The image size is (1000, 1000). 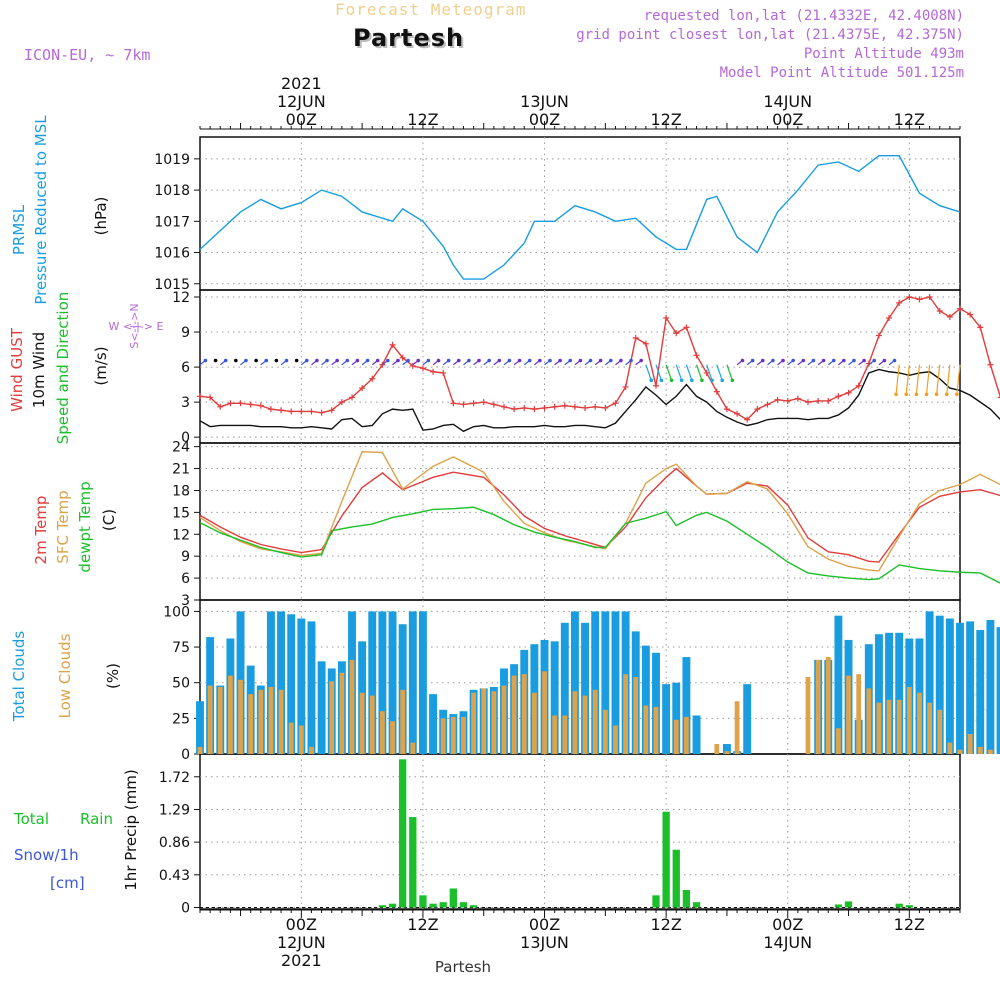 I want to click on total-clouds-label: Total Clouds, so click(x=19, y=677).